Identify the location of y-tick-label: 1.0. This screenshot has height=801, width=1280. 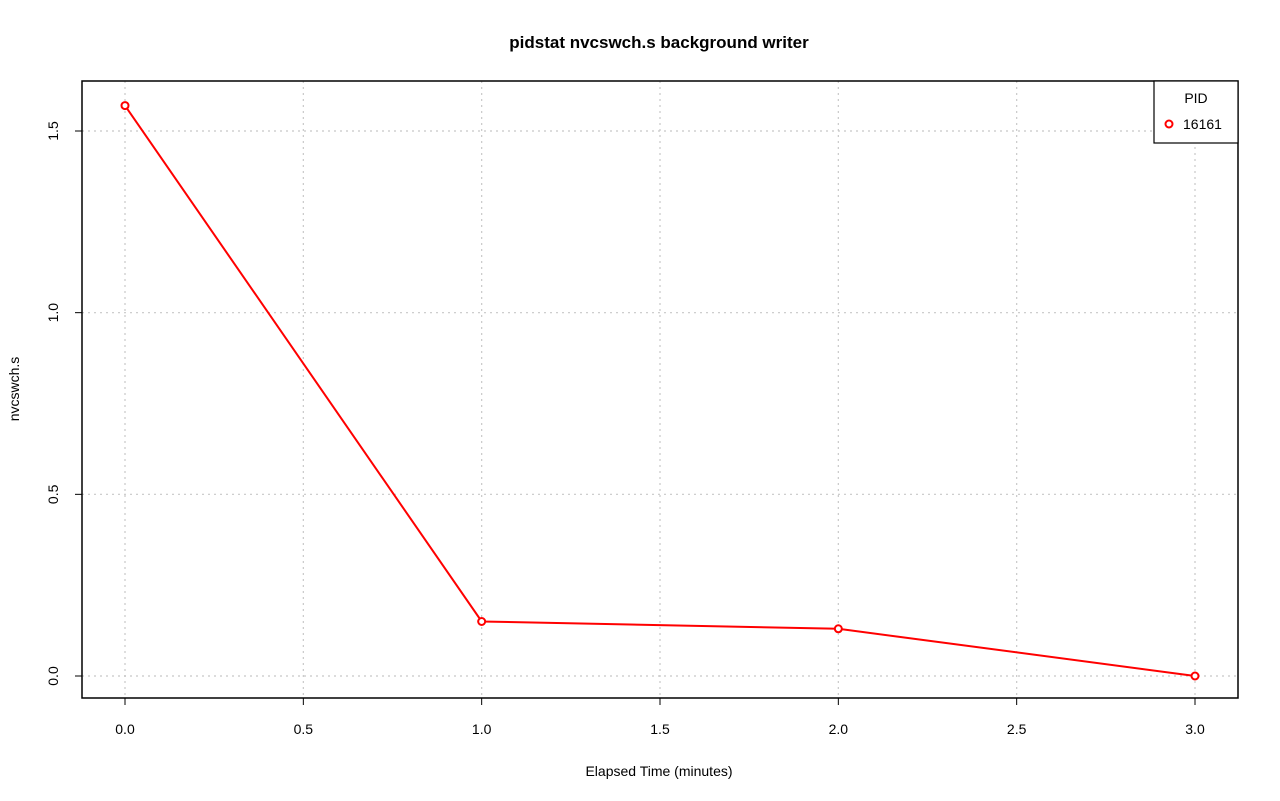
(53, 313).